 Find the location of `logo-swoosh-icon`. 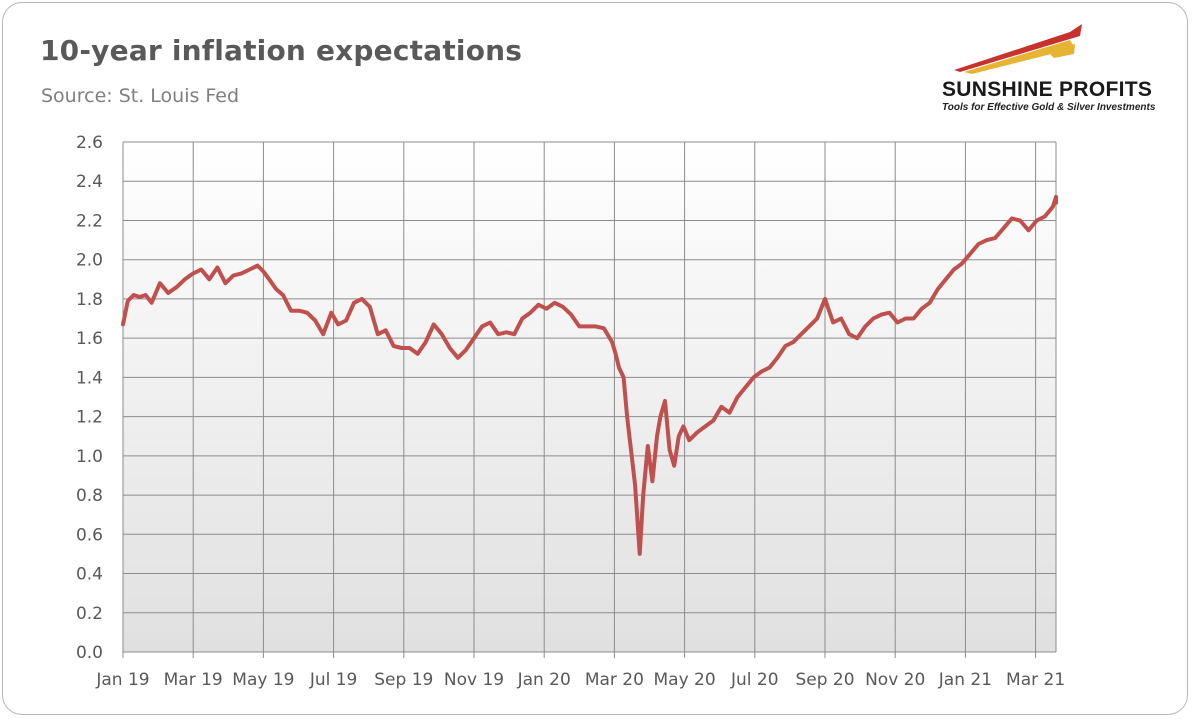

logo-swoosh-icon is located at coordinates (1018, 49).